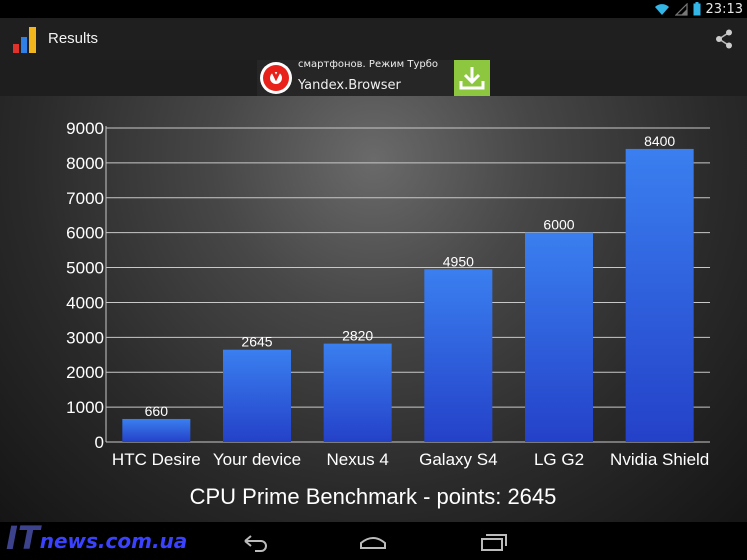 Image resolution: width=747 pixels, height=560 pixels. I want to click on ad-text-line2: Yandex.Browser, so click(349, 85).